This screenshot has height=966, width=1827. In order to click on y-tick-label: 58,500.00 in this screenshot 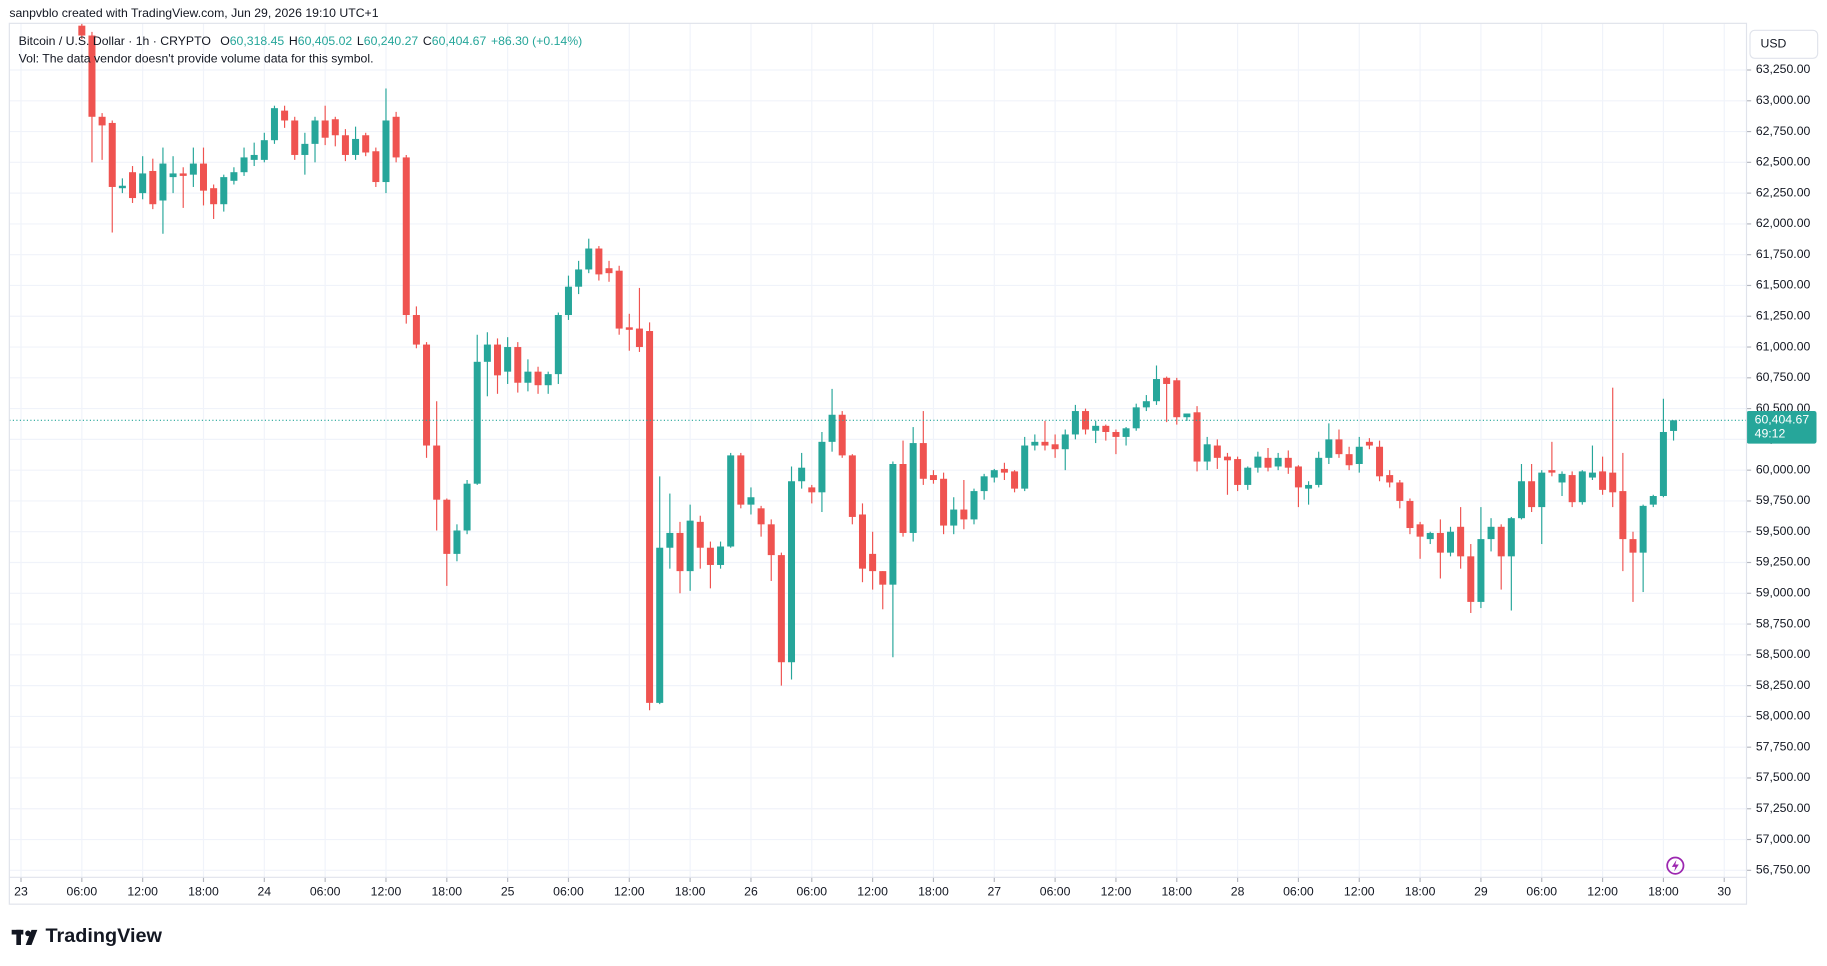, I will do `click(1783, 654)`.